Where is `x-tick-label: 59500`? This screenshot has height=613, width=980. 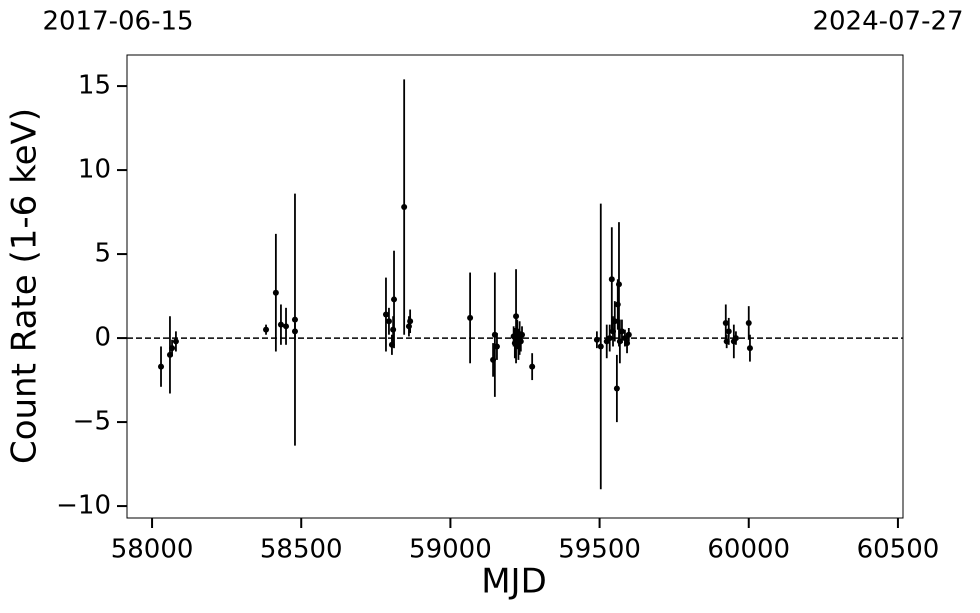 x-tick-label: 59500 is located at coordinates (599, 550).